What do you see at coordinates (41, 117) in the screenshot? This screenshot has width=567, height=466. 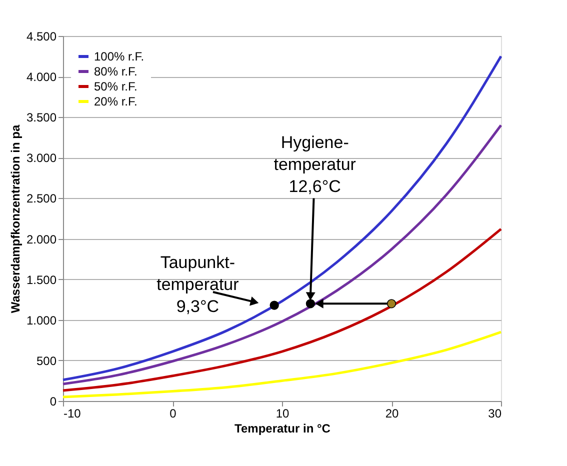 I see `y-tick-label: 3.500` at bounding box center [41, 117].